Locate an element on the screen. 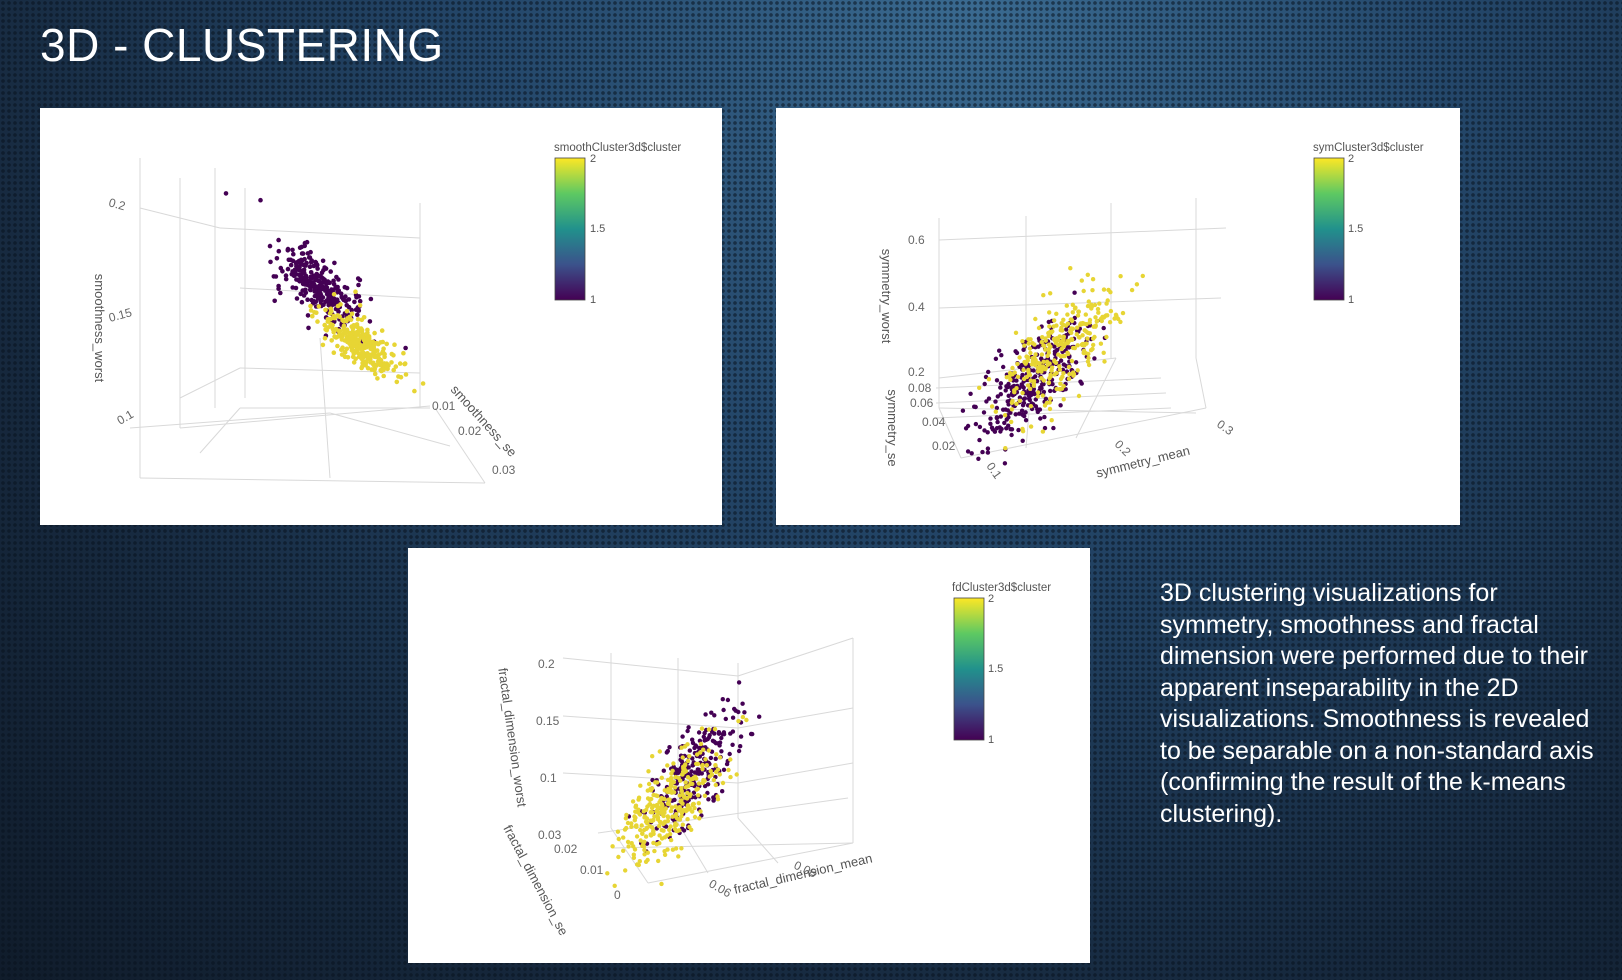  symmetry-colorbar-tick-1: 1.5 is located at coordinates (1355, 229).